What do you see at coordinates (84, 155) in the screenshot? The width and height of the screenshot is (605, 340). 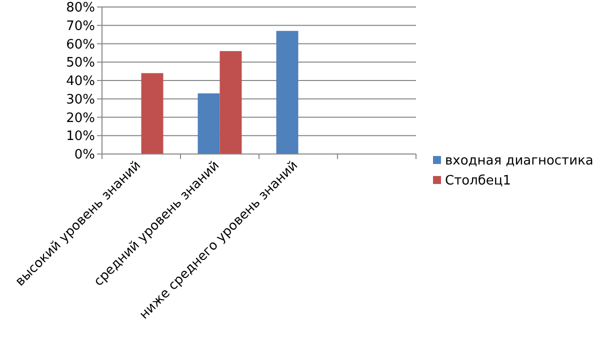 I see `y-tick-label: 0%` at bounding box center [84, 155].